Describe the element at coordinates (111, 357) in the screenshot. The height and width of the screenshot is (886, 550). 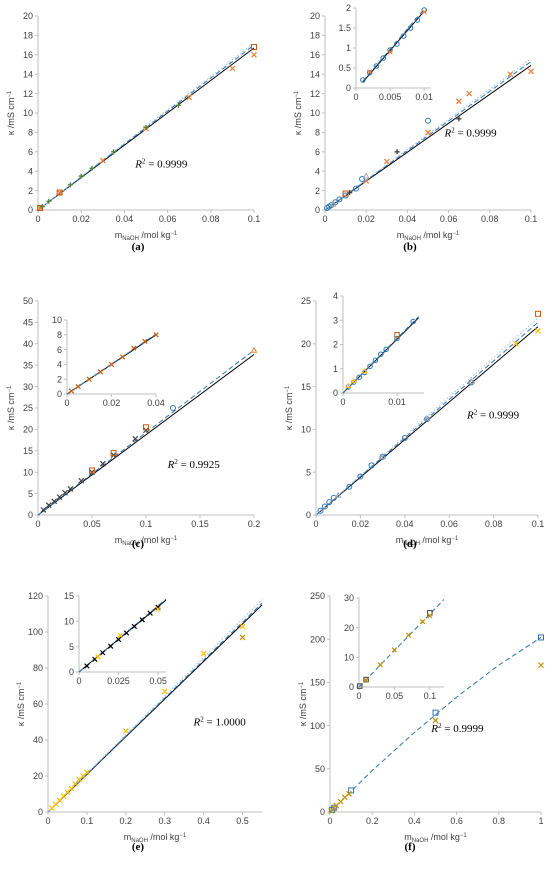
I see `inset-background` at that location.